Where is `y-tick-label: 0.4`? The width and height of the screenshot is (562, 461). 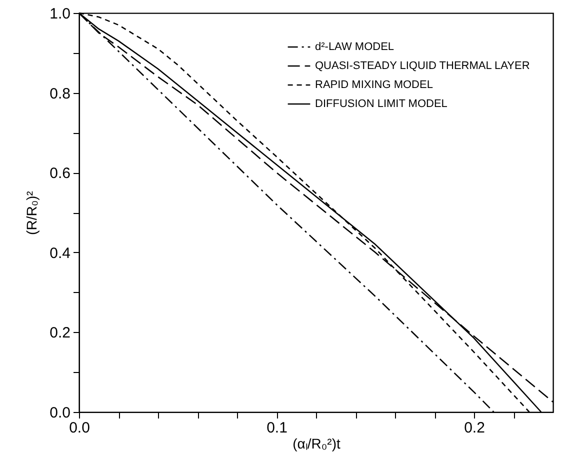
y-tick-label: 0.4 is located at coordinates (60, 253).